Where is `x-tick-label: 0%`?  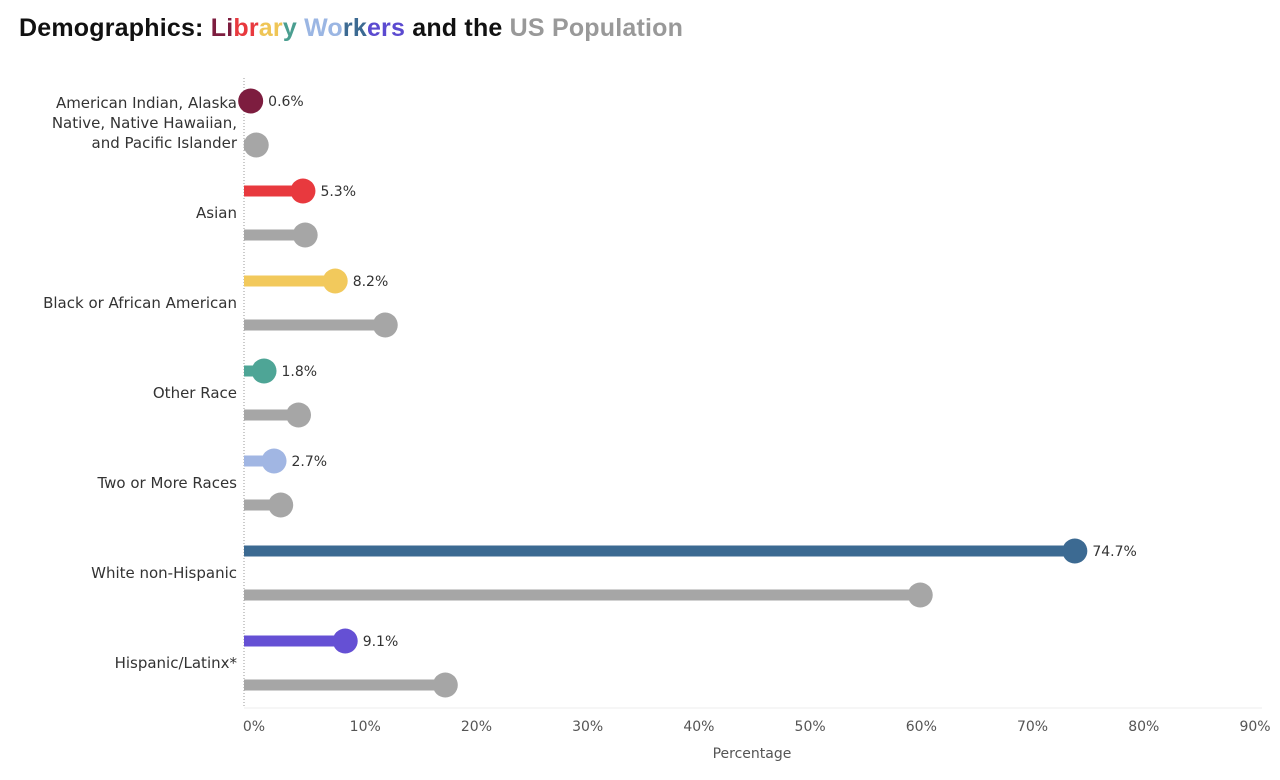 x-tick-label: 0% is located at coordinates (254, 727).